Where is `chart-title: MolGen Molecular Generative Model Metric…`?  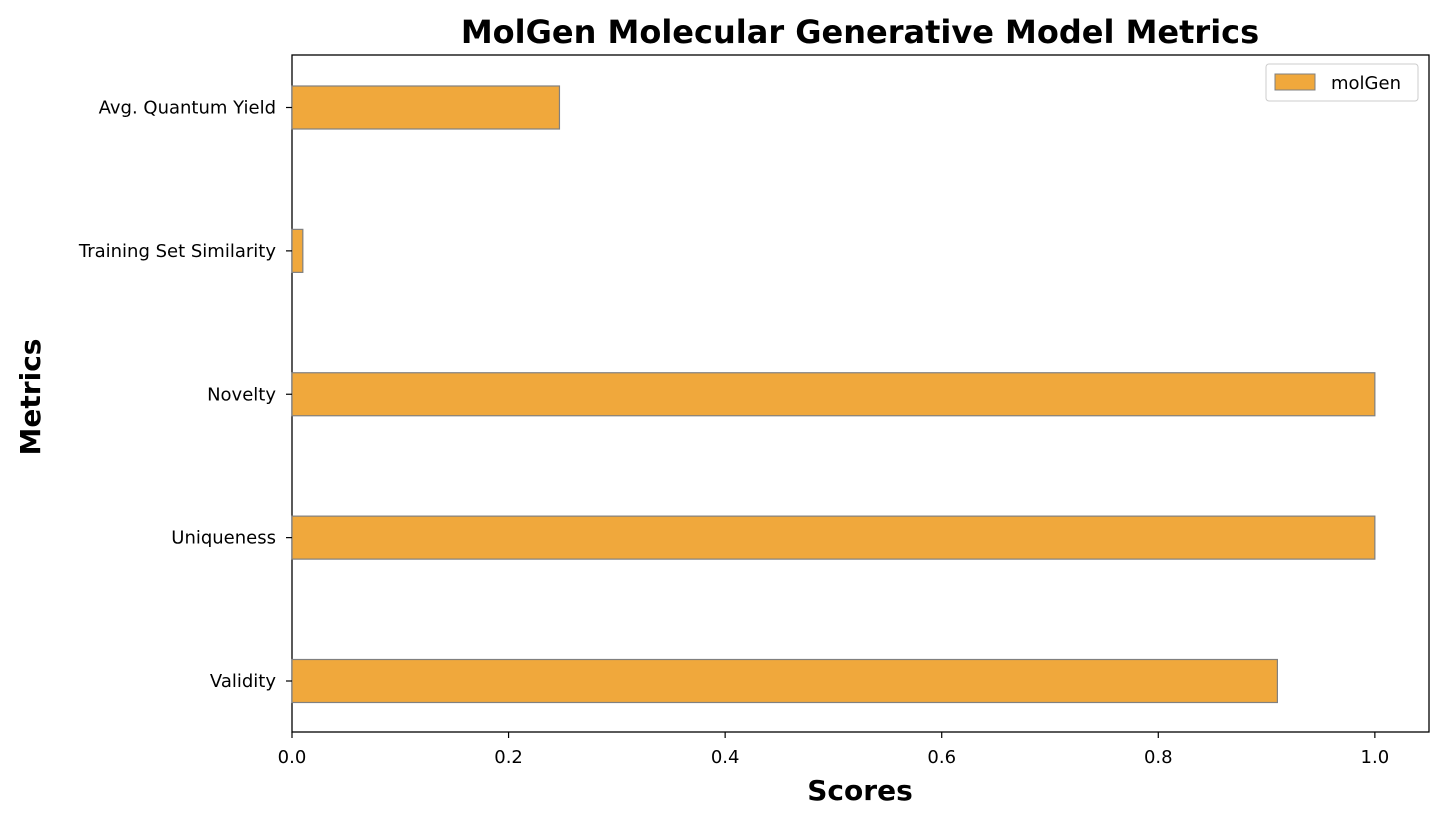 chart-title: MolGen Molecular Generative Model Metric… is located at coordinates (860, 32).